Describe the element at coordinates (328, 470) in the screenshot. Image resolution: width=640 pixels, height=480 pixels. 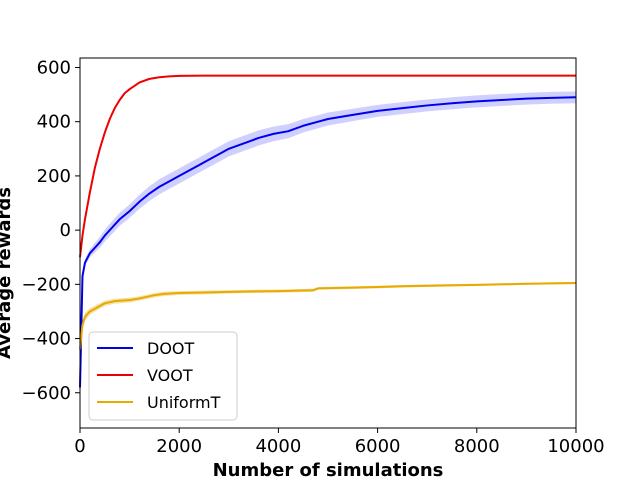
I see `x-axis-label: Number of simulations` at that location.